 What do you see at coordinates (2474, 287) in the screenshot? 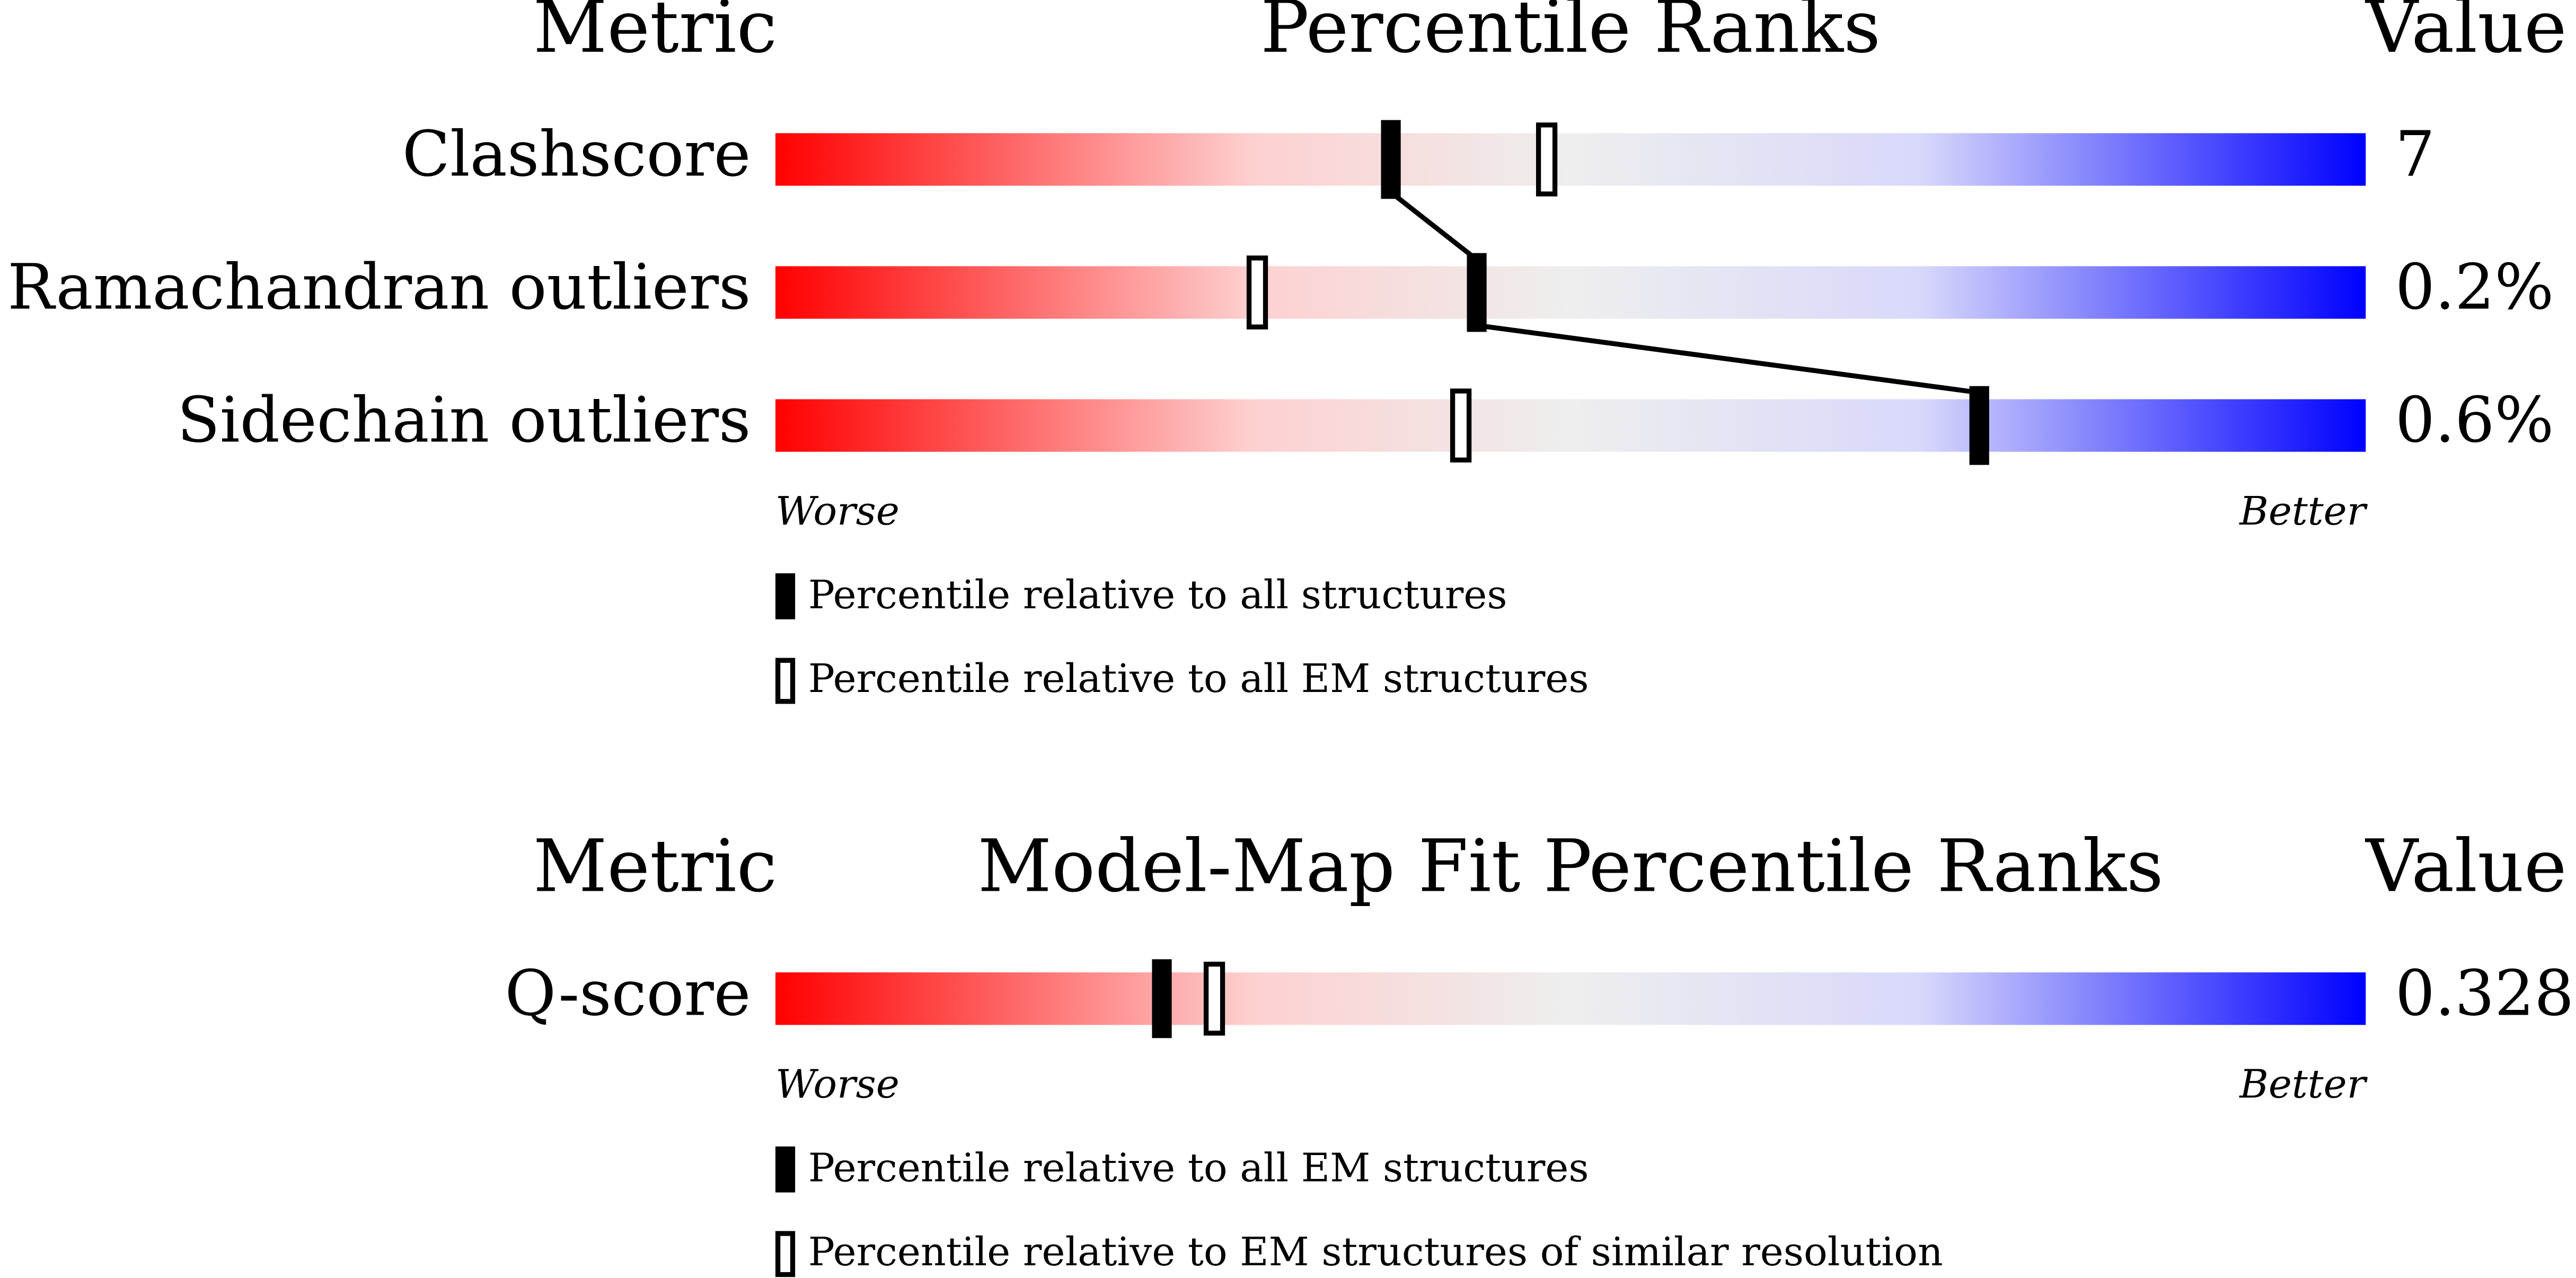
I see `metric-value: 0.2%` at bounding box center [2474, 287].